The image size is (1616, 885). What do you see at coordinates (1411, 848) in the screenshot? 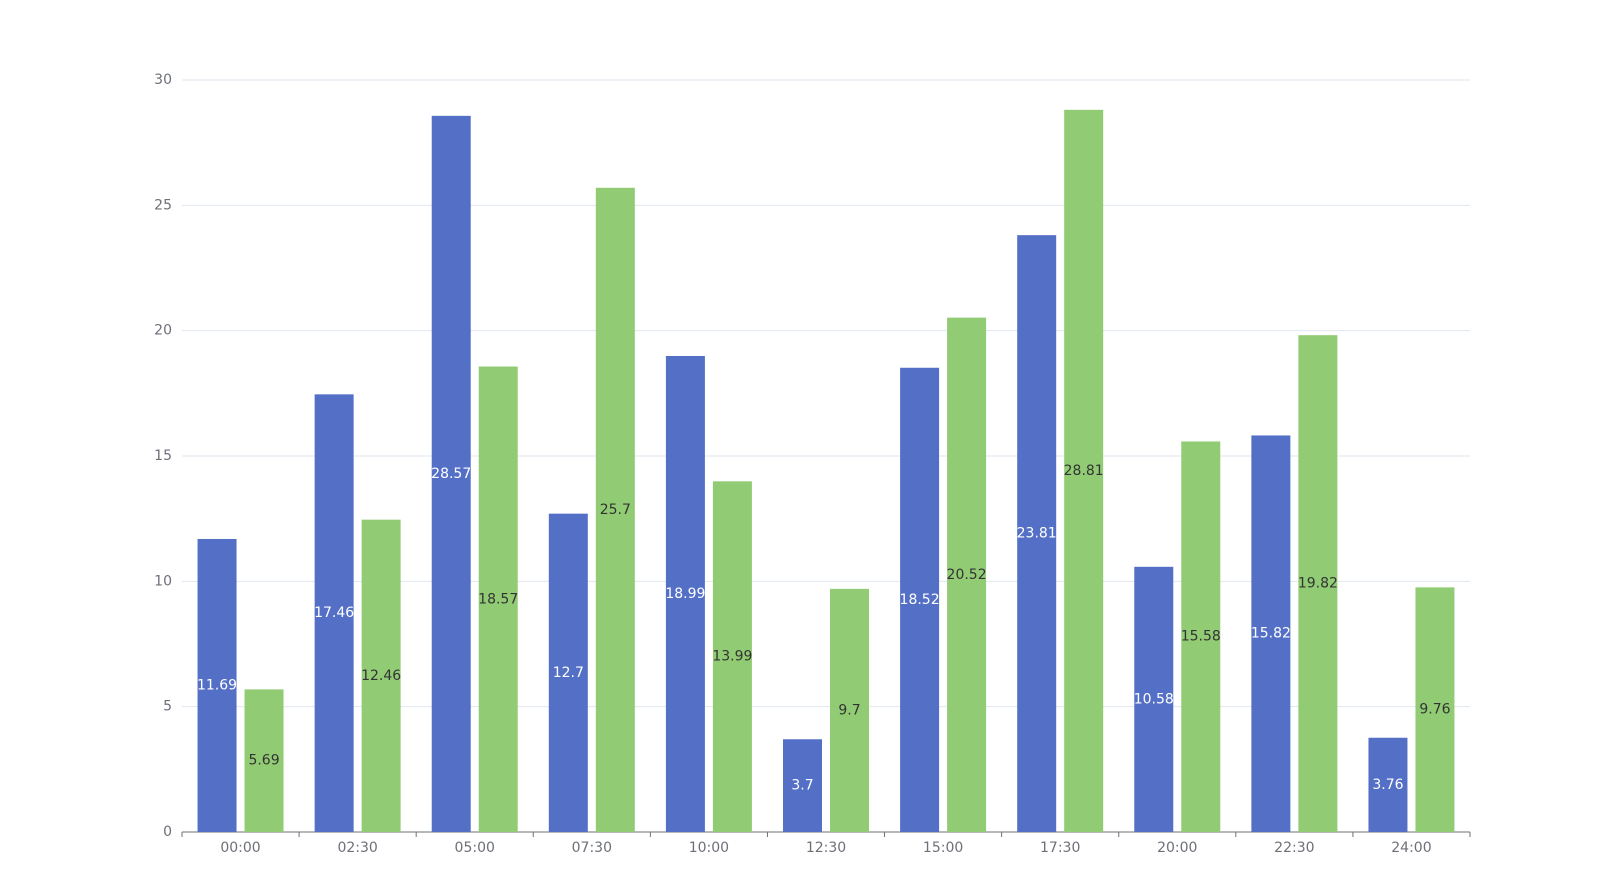
I see `x-tick-label: 24:00` at bounding box center [1411, 848].